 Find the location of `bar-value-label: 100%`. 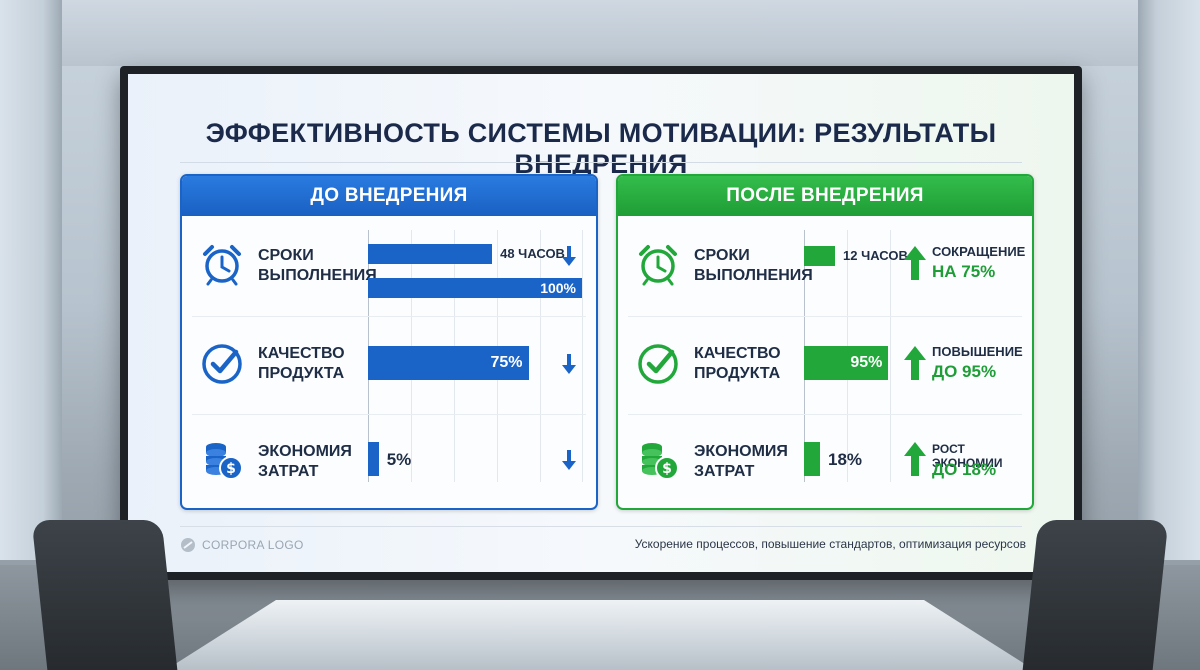

bar-value-label: 100% is located at coordinates (558, 288).